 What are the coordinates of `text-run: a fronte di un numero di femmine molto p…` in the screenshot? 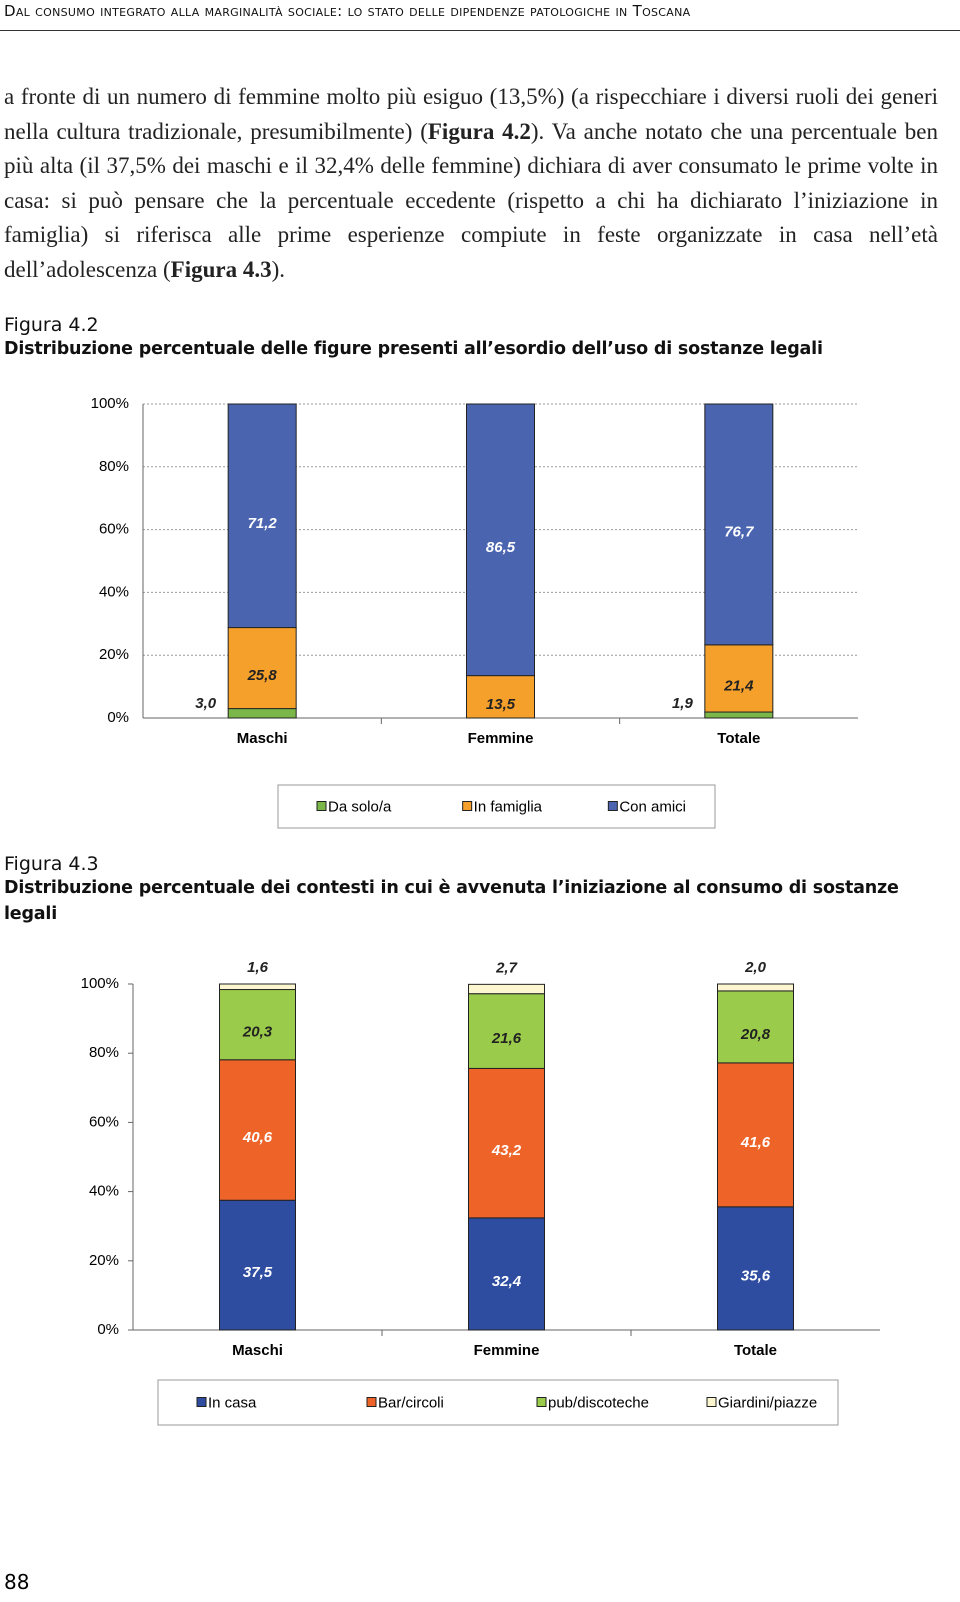 It's located at (471, 114).